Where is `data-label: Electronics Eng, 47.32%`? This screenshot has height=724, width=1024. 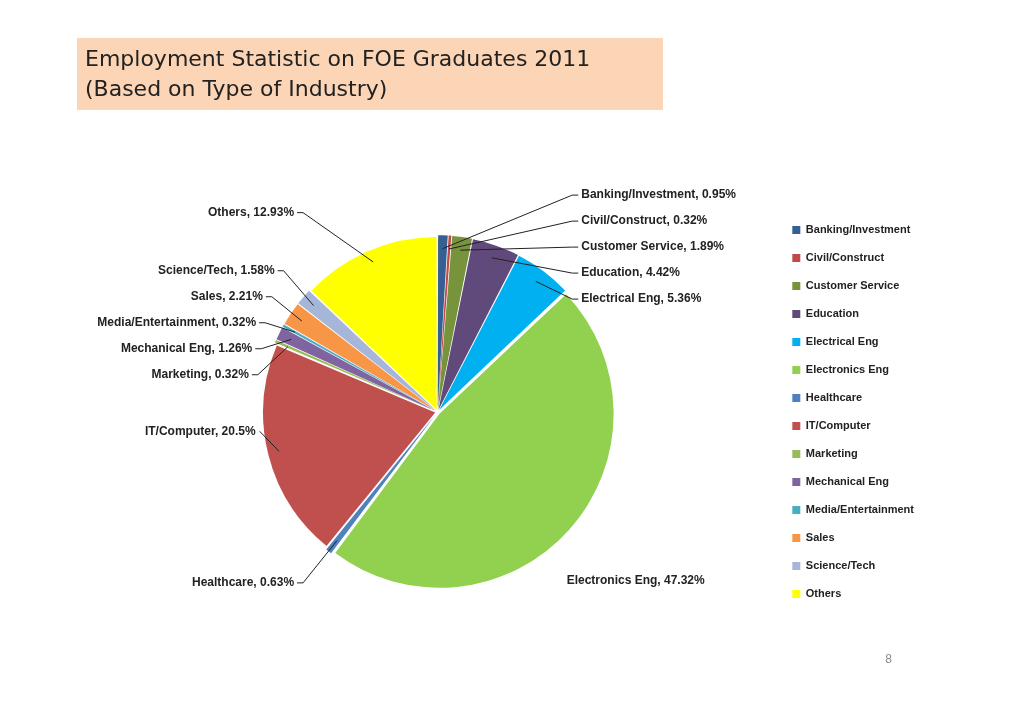 data-label: Electronics Eng, 47.32% is located at coordinates (636, 580).